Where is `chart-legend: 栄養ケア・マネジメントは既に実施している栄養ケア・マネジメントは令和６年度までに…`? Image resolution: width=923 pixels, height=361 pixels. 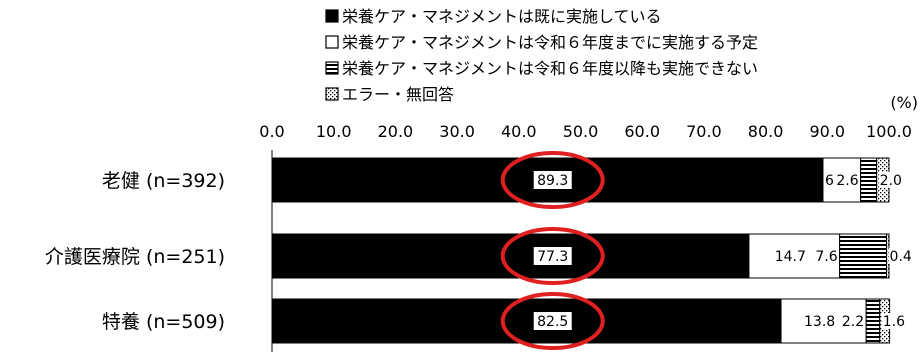
chart-legend: 栄養ケア・マネジメントは既に実施している栄養ケア・マネジメントは令和６年度までに… is located at coordinates (541, 55).